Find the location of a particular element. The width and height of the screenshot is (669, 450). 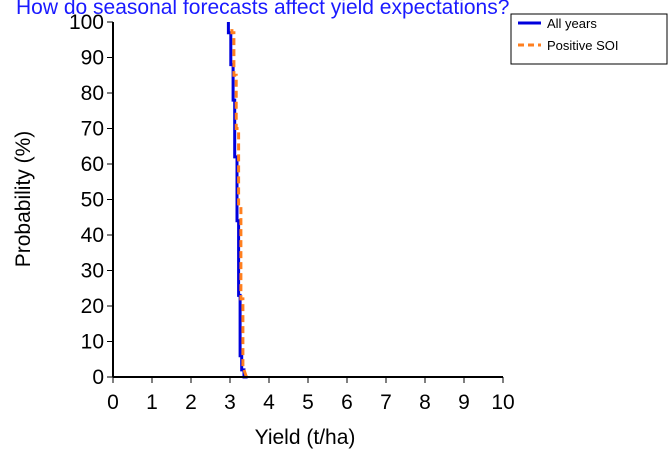

y-tick-label: 0 is located at coordinates (98, 377).